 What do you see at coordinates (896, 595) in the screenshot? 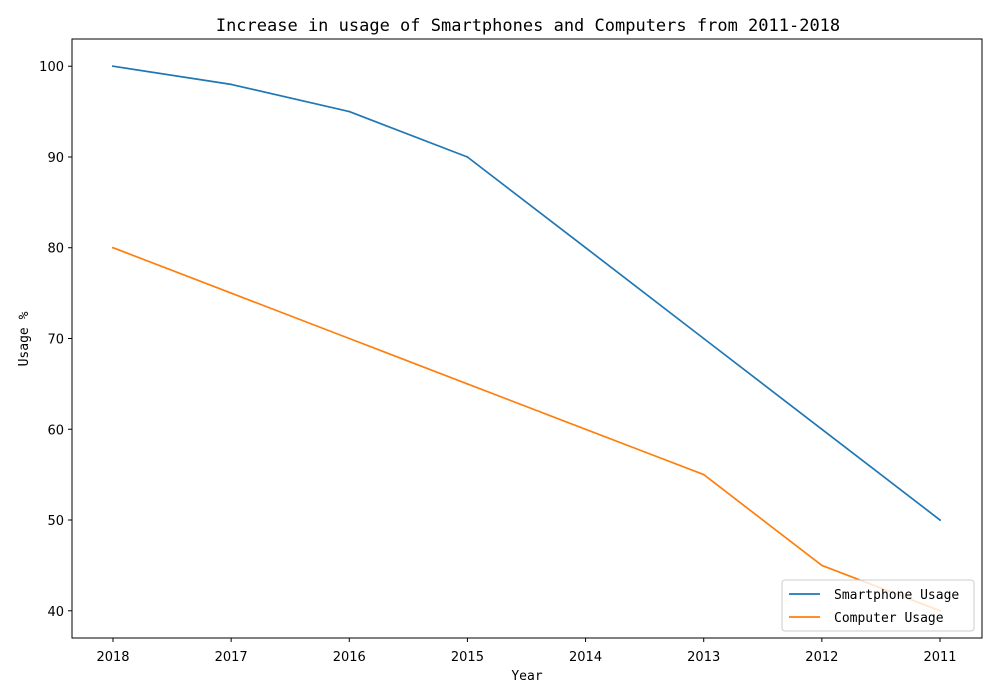
I see `legend-label: Smartphone Usage` at bounding box center [896, 595].